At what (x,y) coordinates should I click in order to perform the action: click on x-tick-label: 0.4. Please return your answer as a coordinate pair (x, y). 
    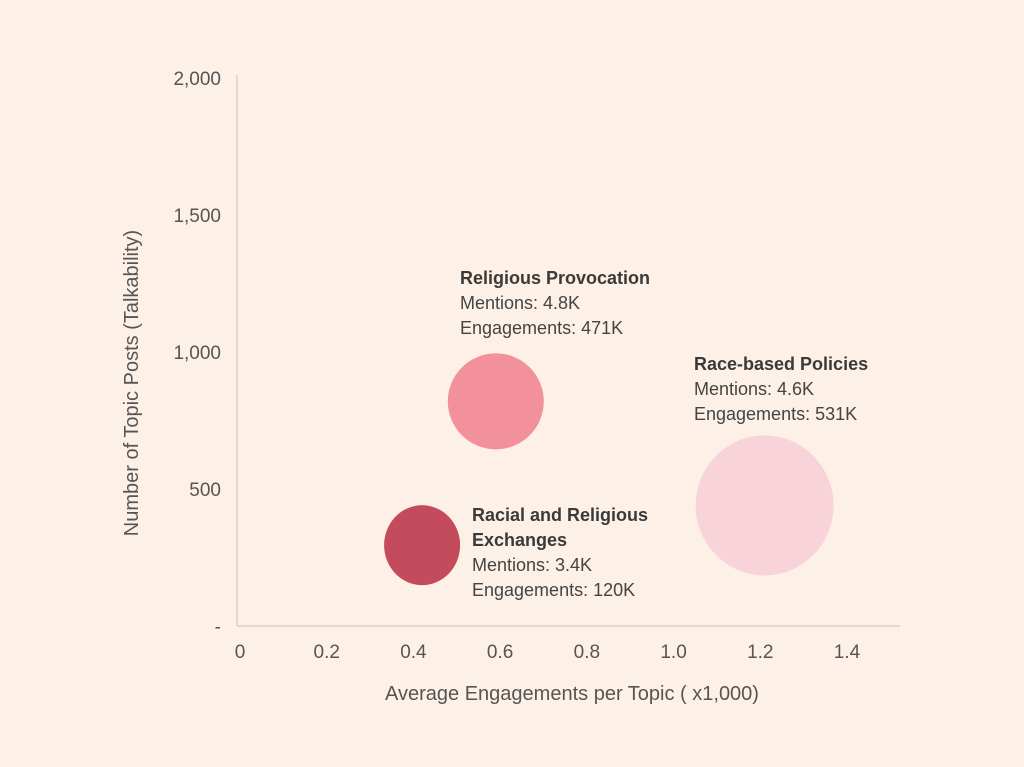
    Looking at the image, I should click on (413, 652).